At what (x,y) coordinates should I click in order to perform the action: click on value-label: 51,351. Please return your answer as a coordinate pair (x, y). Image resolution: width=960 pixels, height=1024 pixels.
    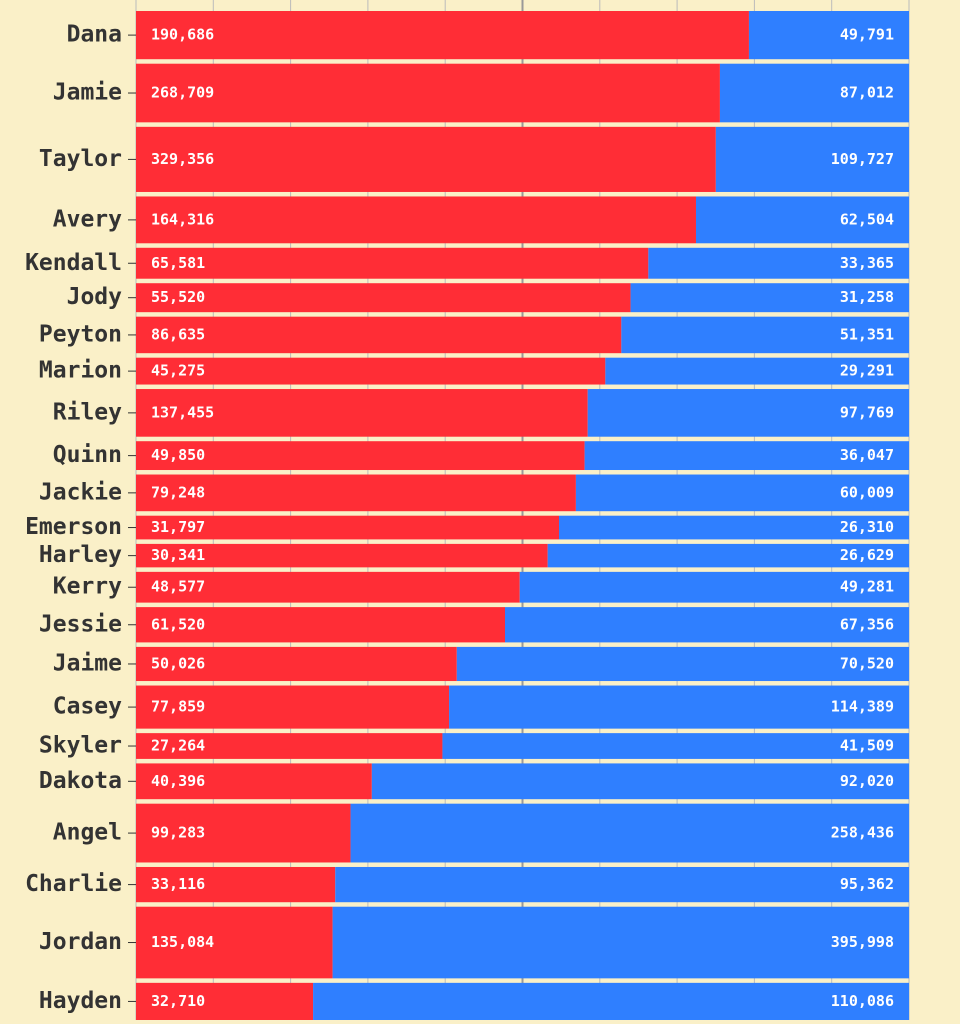
    Looking at the image, I should click on (867, 334).